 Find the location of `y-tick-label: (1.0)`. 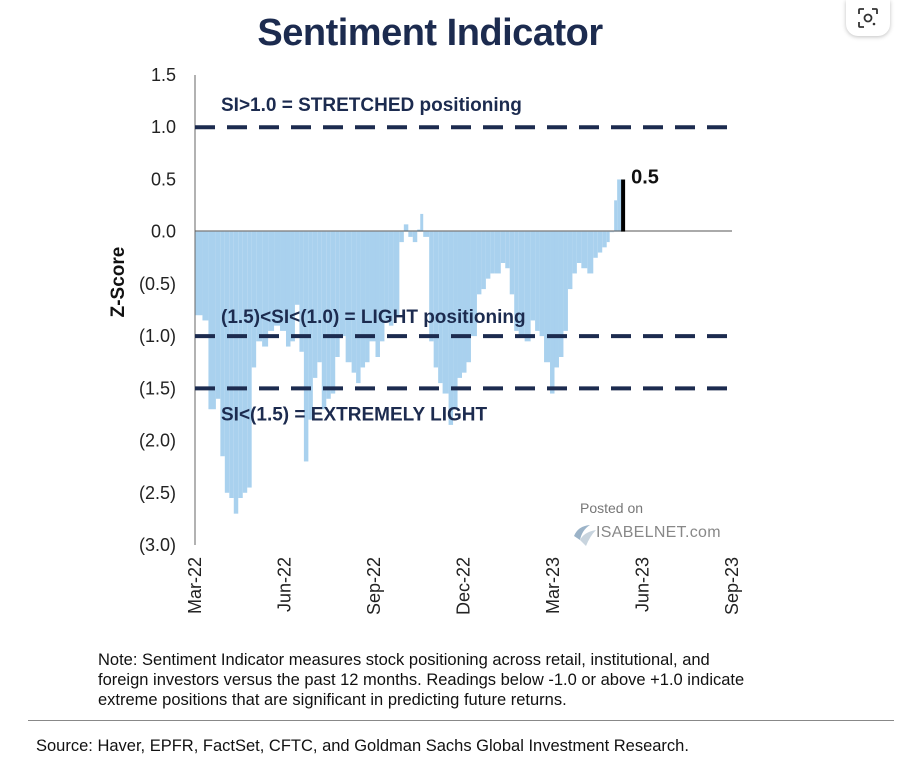

y-tick-label: (1.0) is located at coordinates (157, 336).